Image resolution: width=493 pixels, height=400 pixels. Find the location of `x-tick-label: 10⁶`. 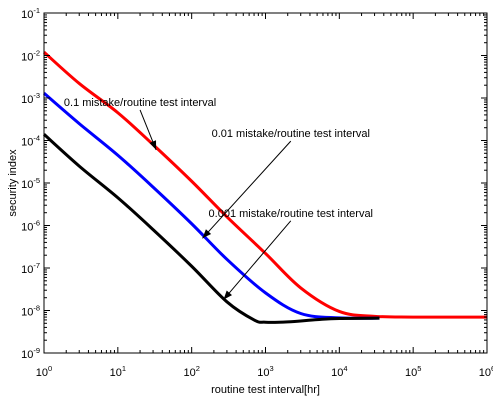

x-tick-label: 10⁶ is located at coordinates (486, 371).